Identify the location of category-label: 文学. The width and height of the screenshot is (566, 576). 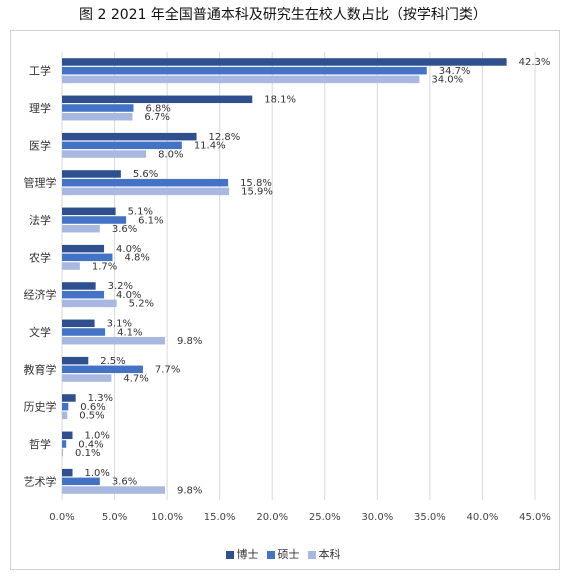
(40, 332).